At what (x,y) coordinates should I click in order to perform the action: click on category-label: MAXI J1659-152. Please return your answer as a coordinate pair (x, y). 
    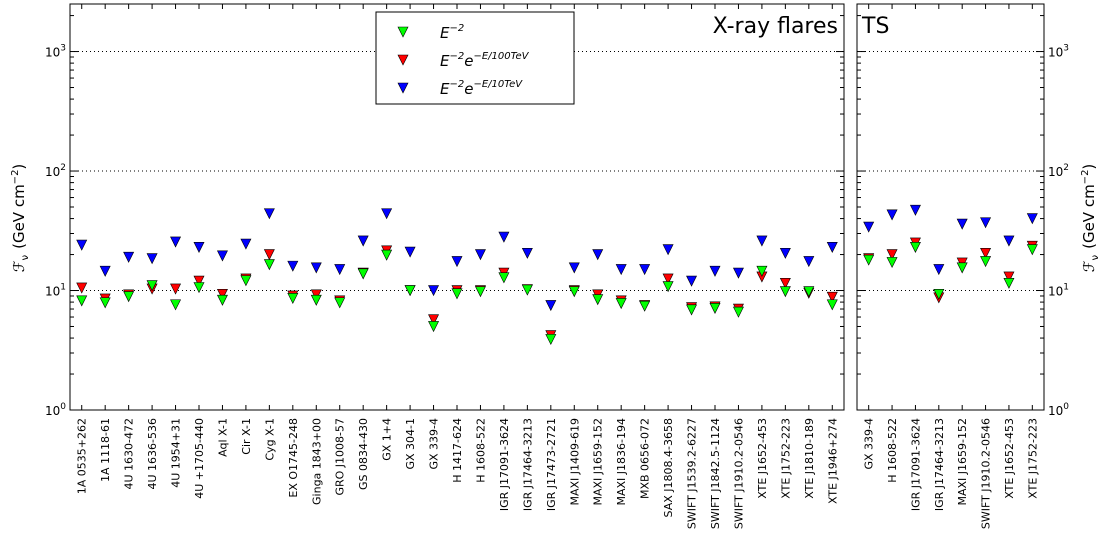
    Looking at the image, I should click on (598, 462).